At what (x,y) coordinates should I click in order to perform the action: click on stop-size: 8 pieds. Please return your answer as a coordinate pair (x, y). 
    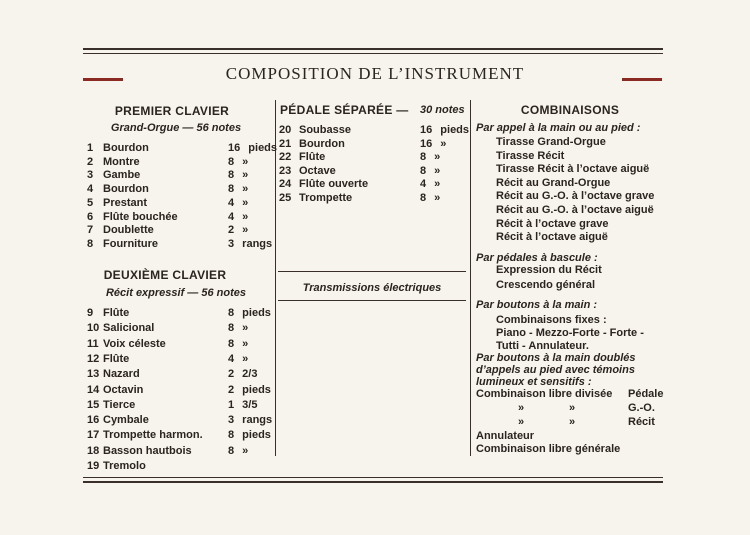
    Looking at the image, I should click on (249, 313).